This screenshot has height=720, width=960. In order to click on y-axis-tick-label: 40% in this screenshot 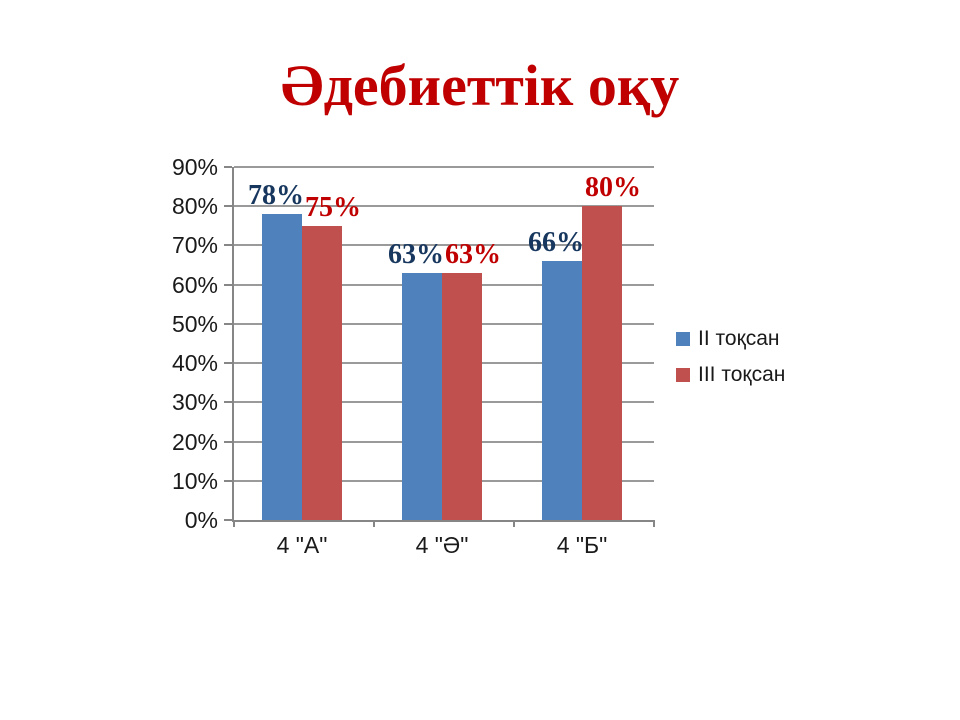, I will do `click(194, 363)`.